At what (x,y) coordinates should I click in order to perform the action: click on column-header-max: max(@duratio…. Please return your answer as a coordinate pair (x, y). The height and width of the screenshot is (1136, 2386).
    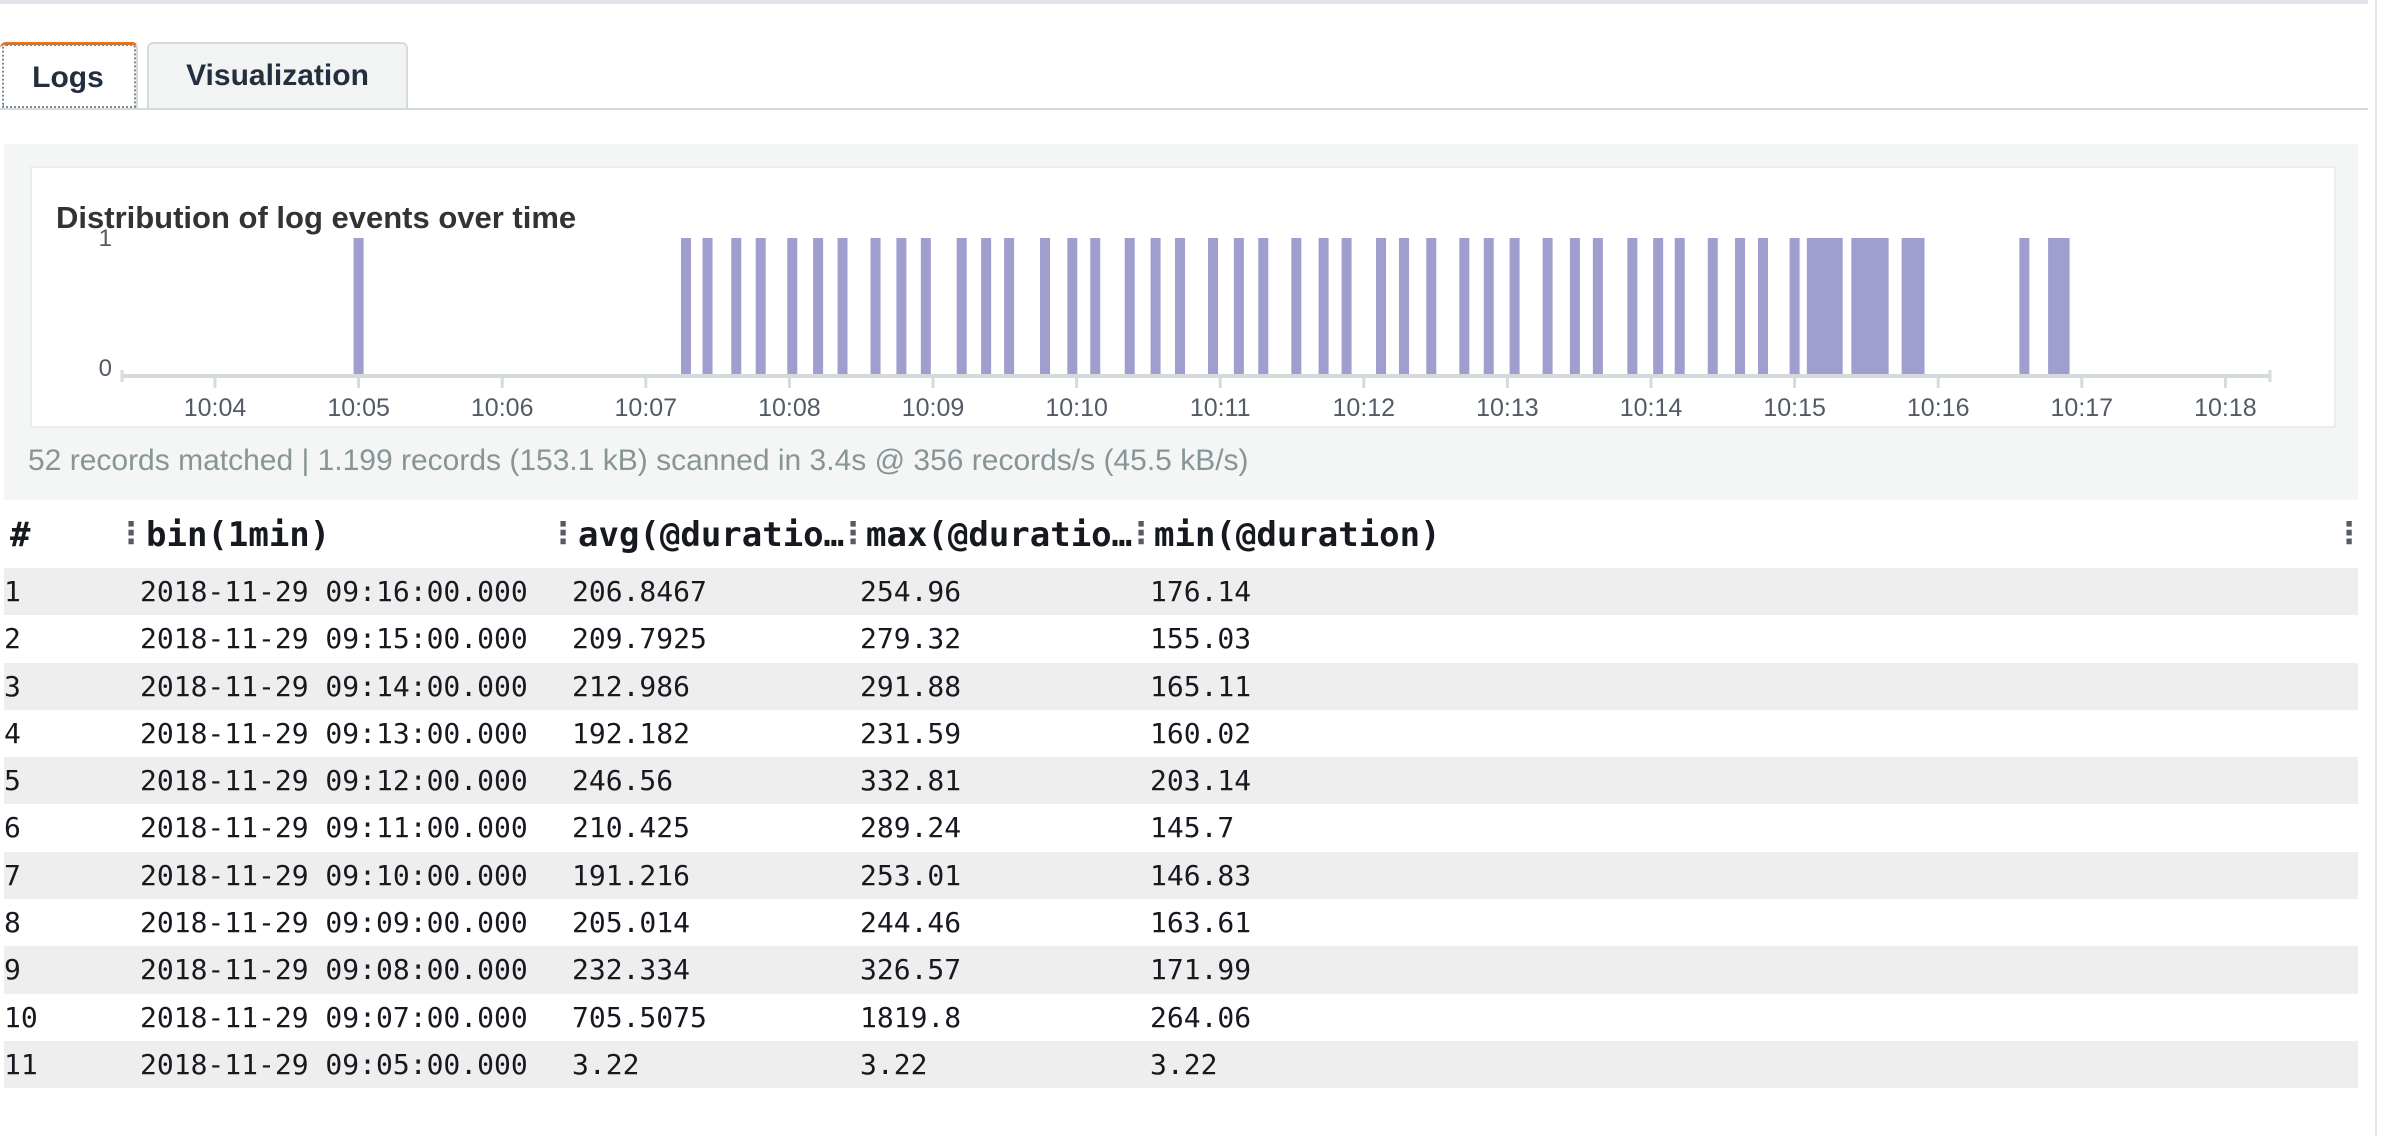
    Looking at the image, I should click on (999, 535).